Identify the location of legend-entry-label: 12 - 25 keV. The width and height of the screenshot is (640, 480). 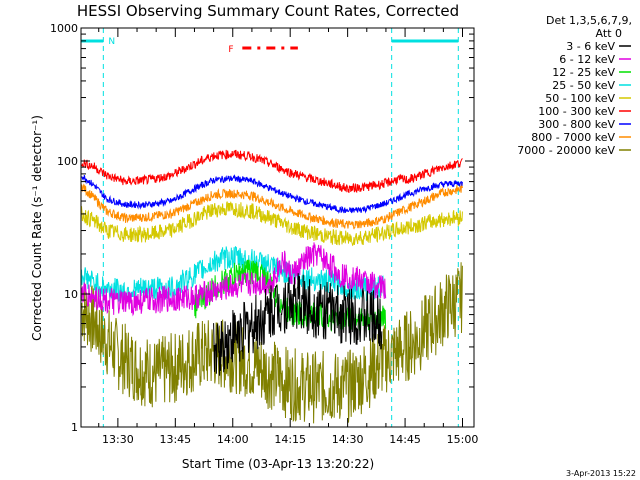
(583, 72).